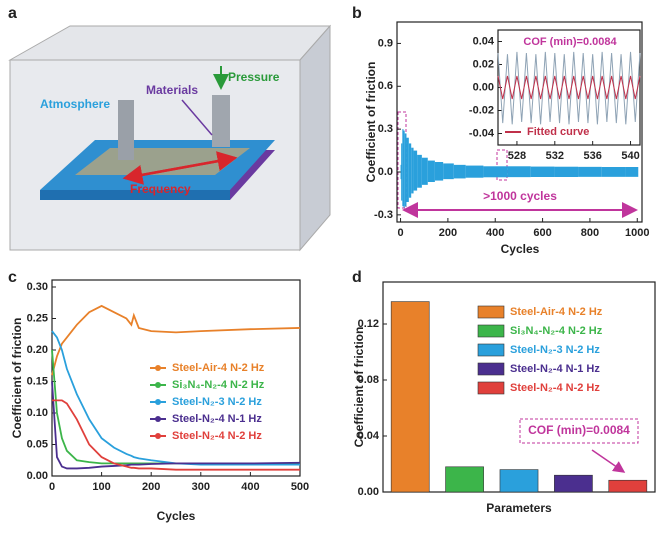 The width and height of the screenshot is (660, 534). What do you see at coordinates (37, 350) in the screenshot?
I see `y-tick-label: 0.20` at bounding box center [37, 350].